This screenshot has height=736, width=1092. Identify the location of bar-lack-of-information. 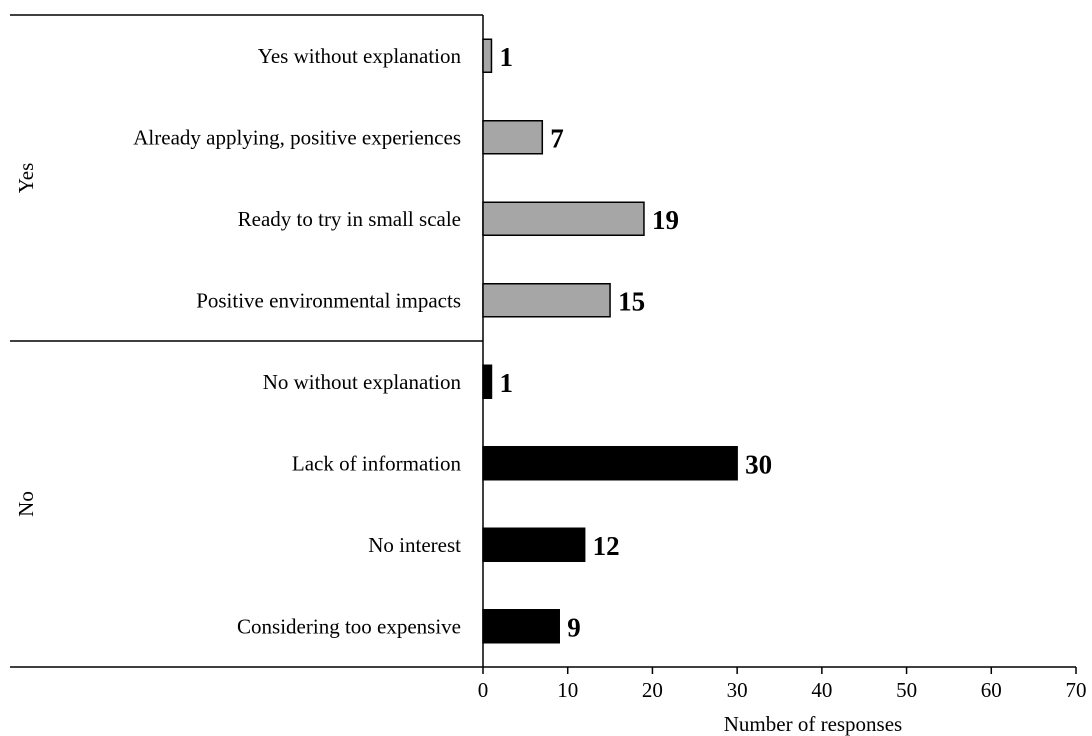
(610, 463).